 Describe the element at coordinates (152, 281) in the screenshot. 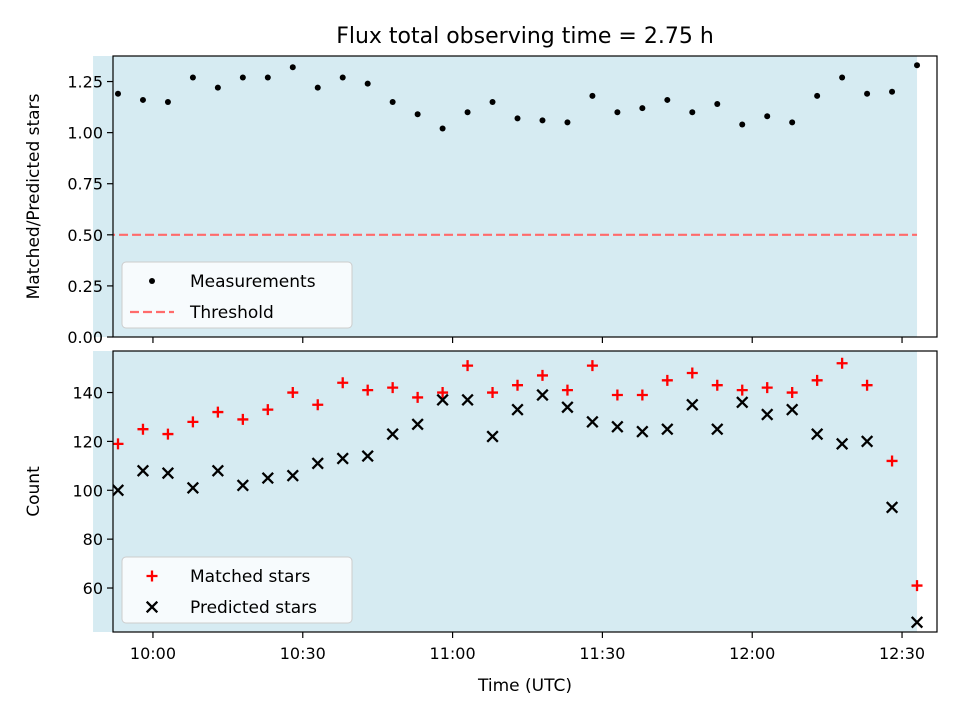

I see `legend-marker-dot` at that location.